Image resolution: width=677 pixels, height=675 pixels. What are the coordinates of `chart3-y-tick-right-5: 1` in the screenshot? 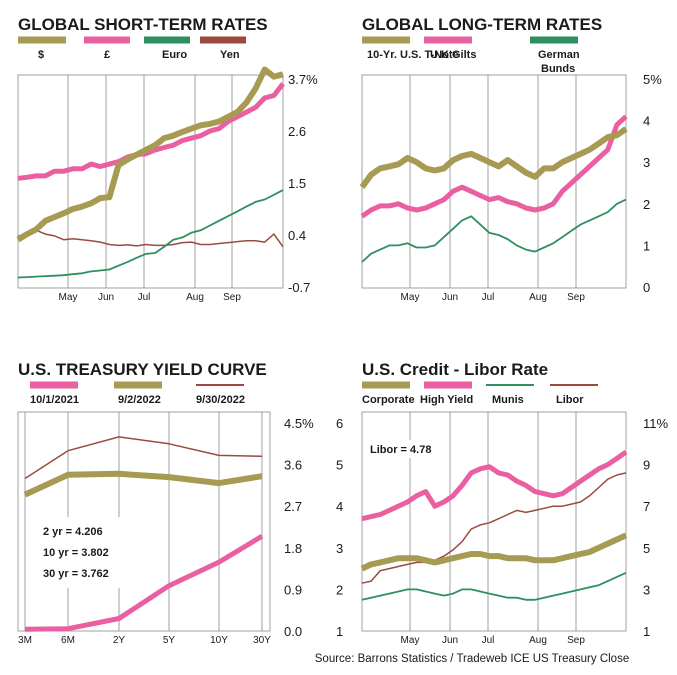 It's located at (339, 631).